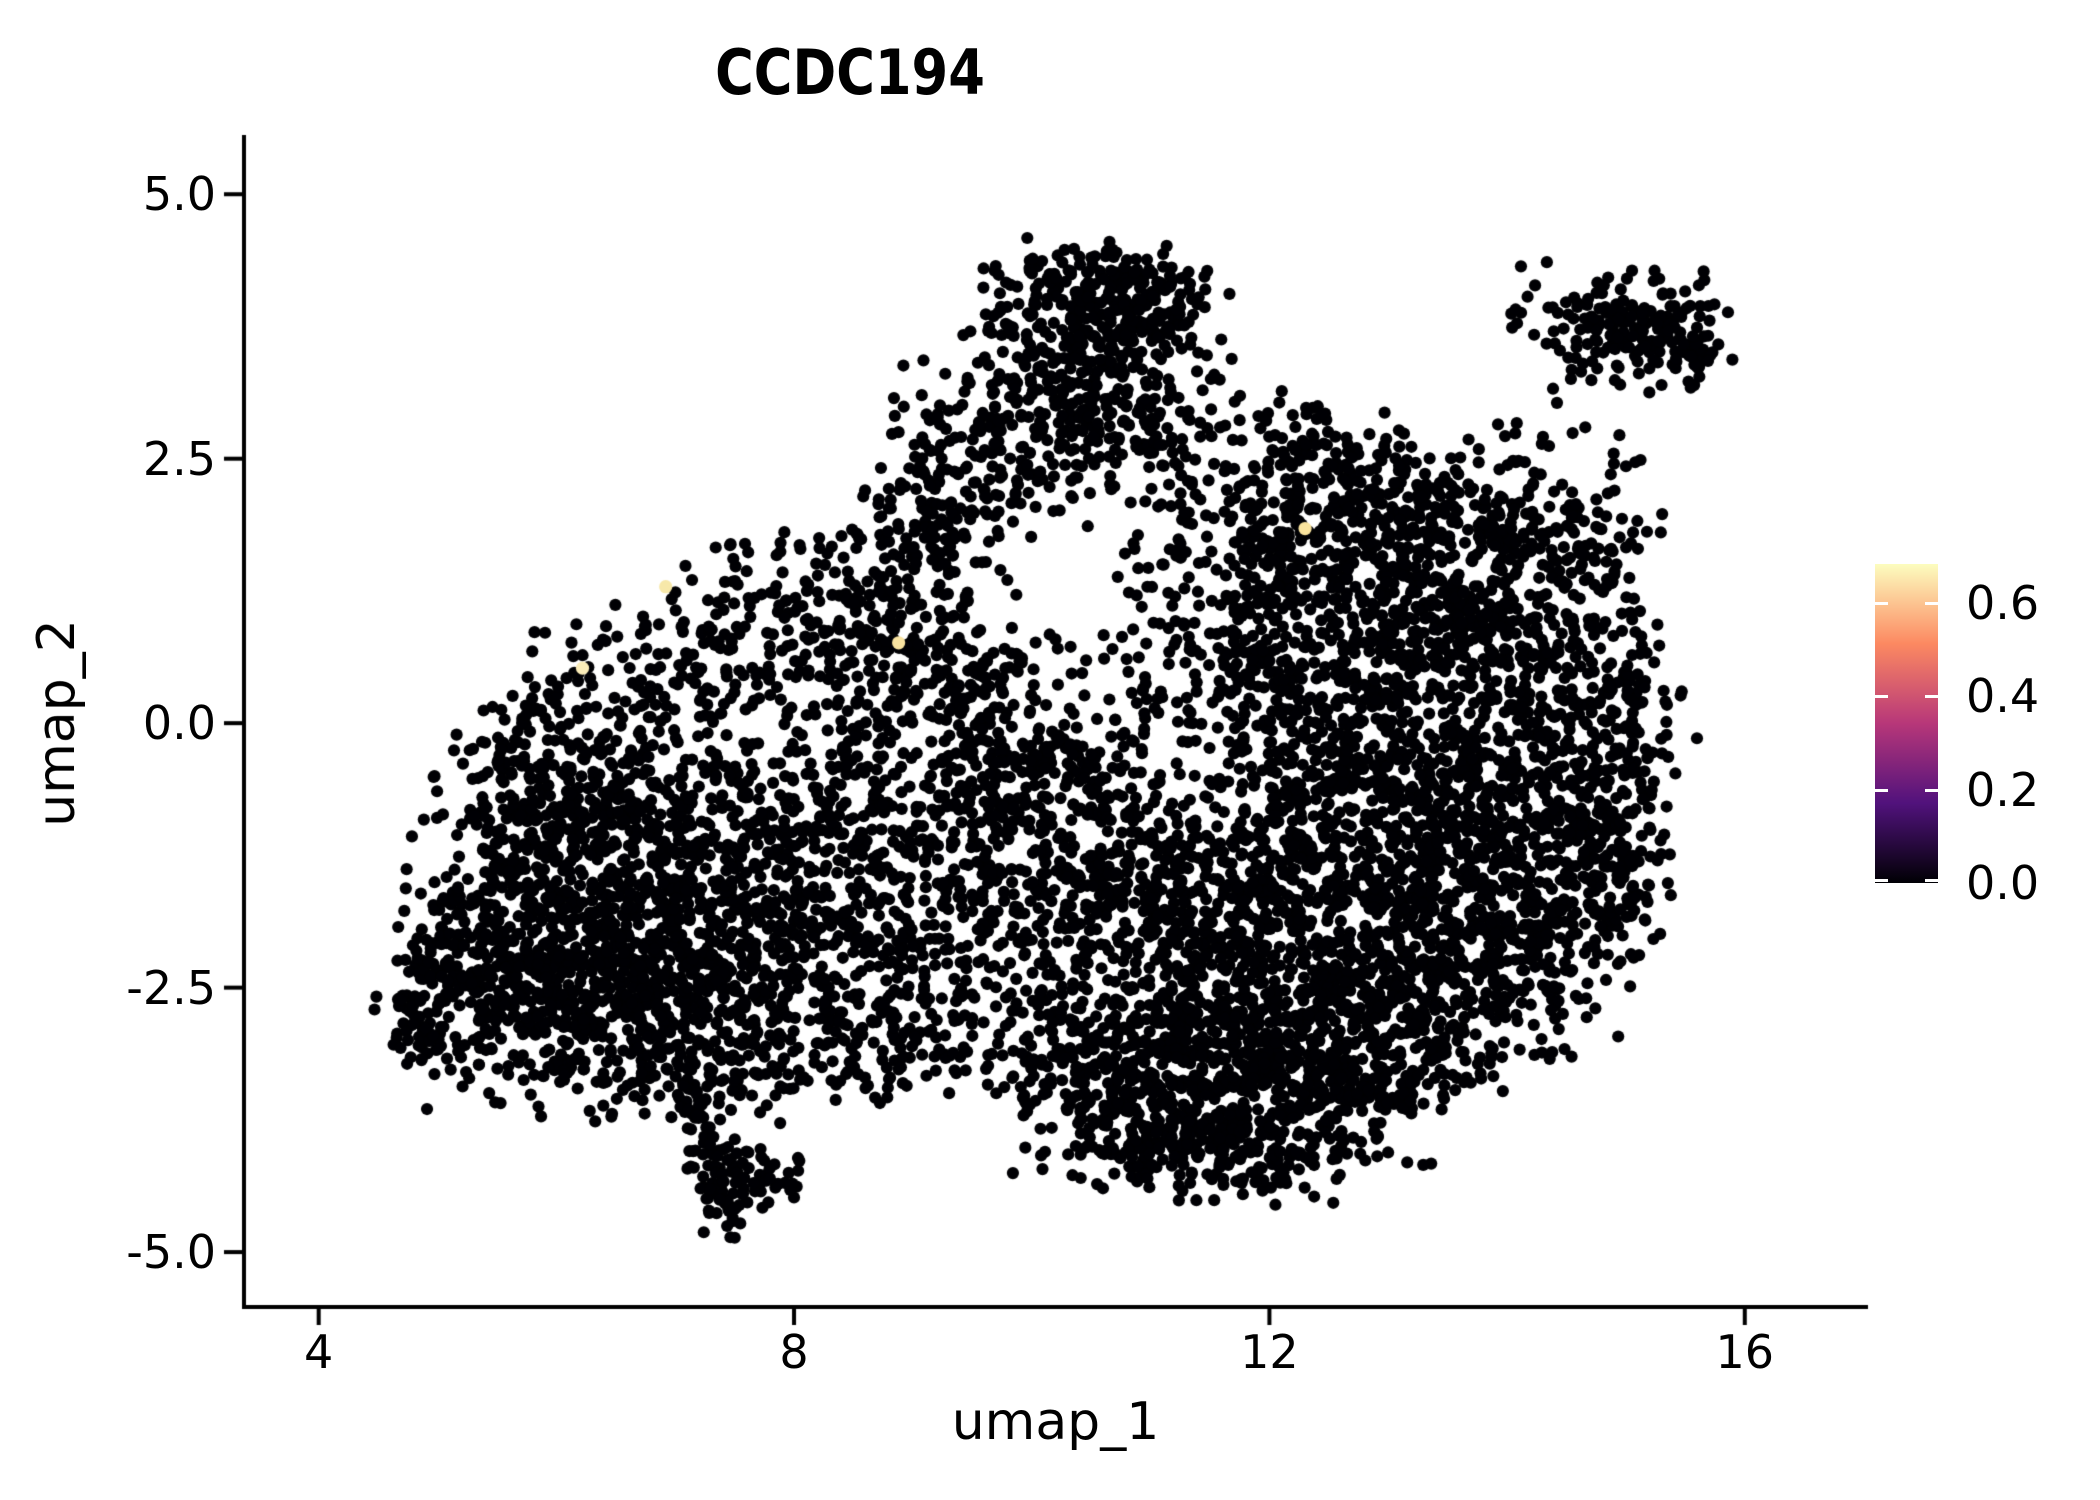  What do you see at coordinates (2003, 883) in the screenshot?
I see `colorbar-tick-label: 0.0` at bounding box center [2003, 883].